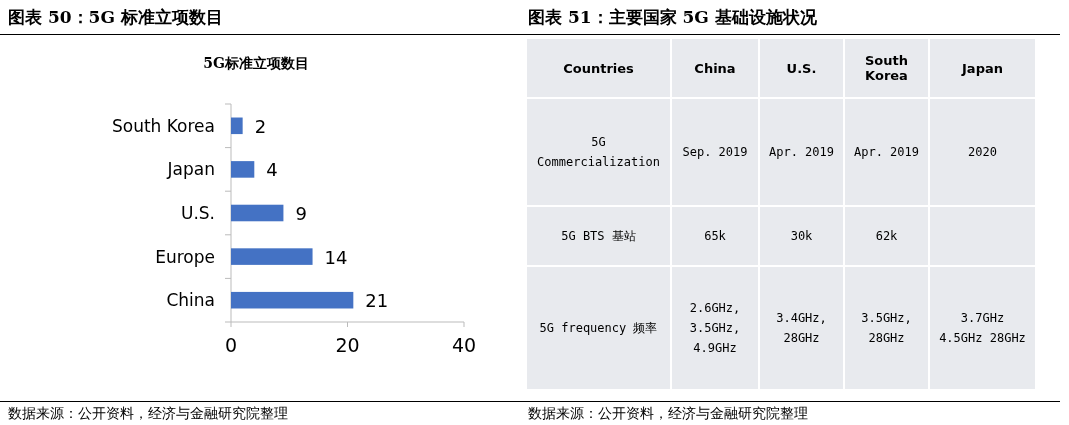  Describe the element at coordinates (790, 20) in the screenshot. I see `text: 图表 51：主要国家 5G 基础设施状况` at that location.